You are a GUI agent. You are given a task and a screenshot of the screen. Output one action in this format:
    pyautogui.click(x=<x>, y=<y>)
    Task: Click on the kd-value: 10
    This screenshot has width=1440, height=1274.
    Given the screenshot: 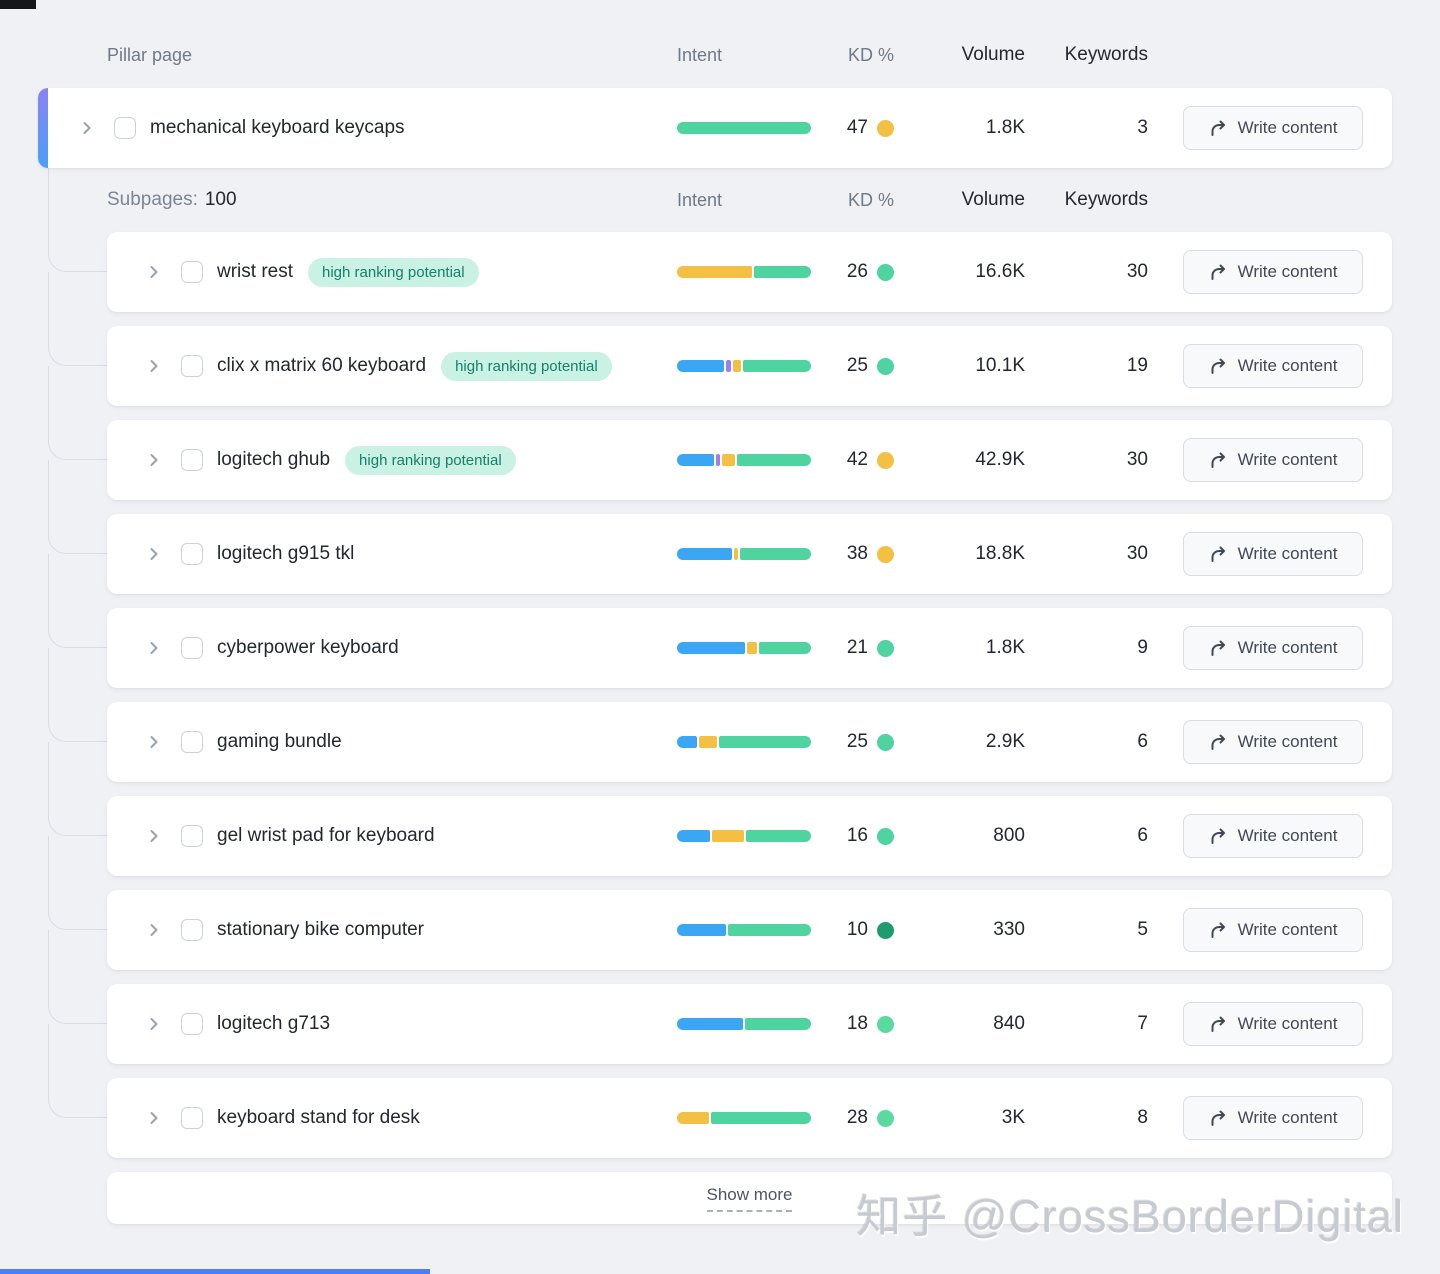 What is the action you would take?
    pyautogui.click(x=857, y=929)
    